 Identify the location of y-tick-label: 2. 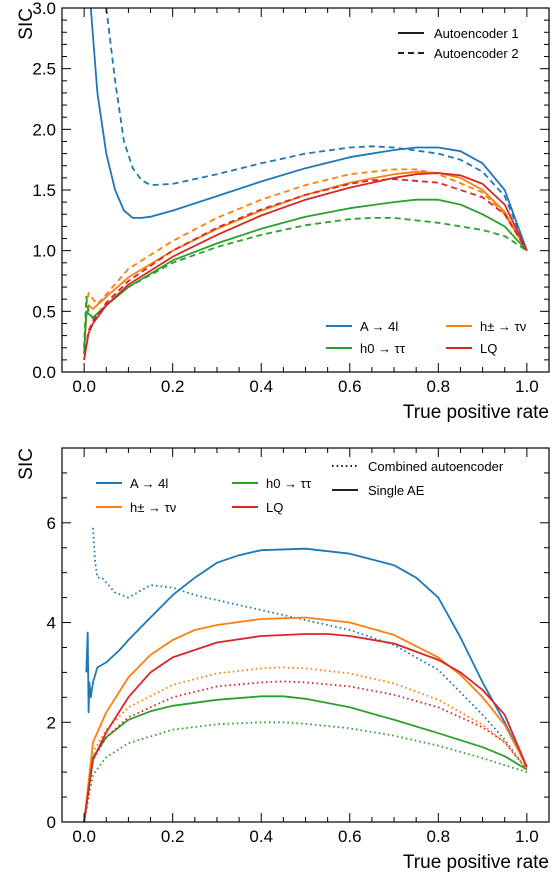
(51, 722).